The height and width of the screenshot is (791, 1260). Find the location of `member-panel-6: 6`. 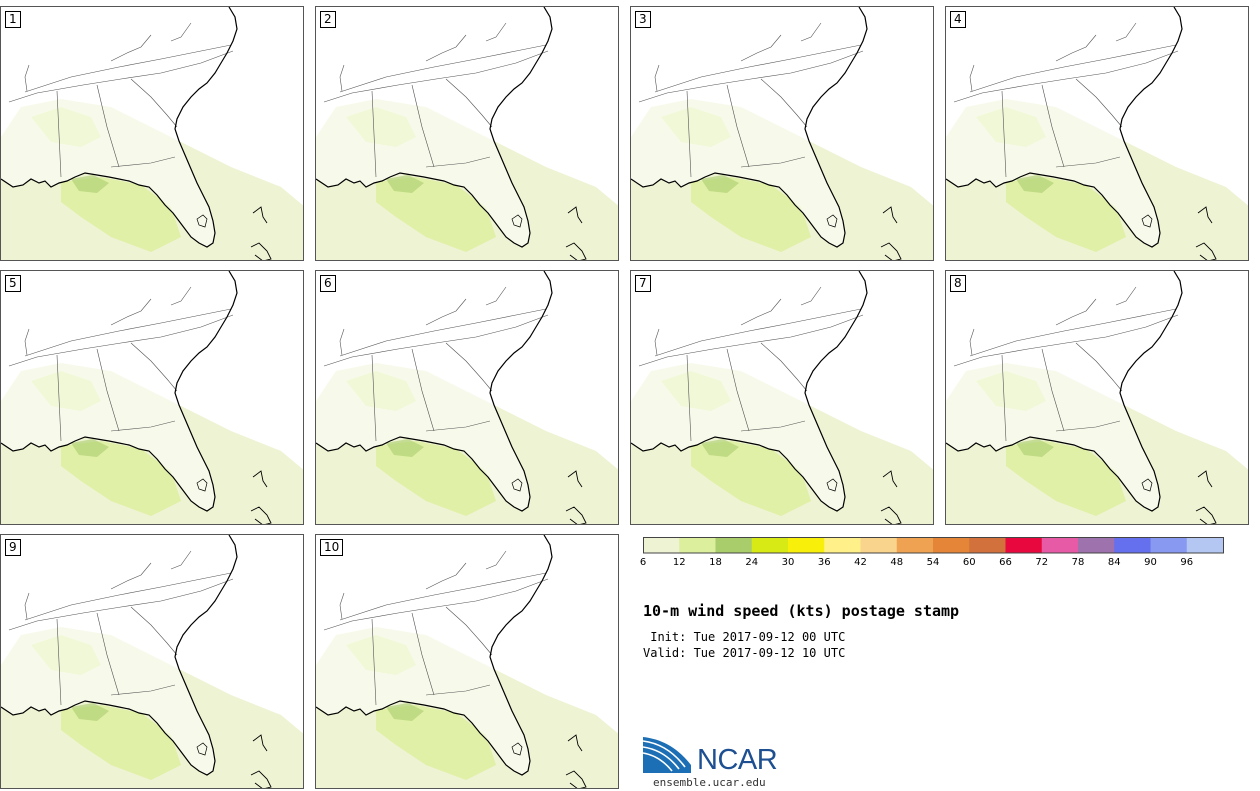

member-panel-6: 6 is located at coordinates (467, 397).